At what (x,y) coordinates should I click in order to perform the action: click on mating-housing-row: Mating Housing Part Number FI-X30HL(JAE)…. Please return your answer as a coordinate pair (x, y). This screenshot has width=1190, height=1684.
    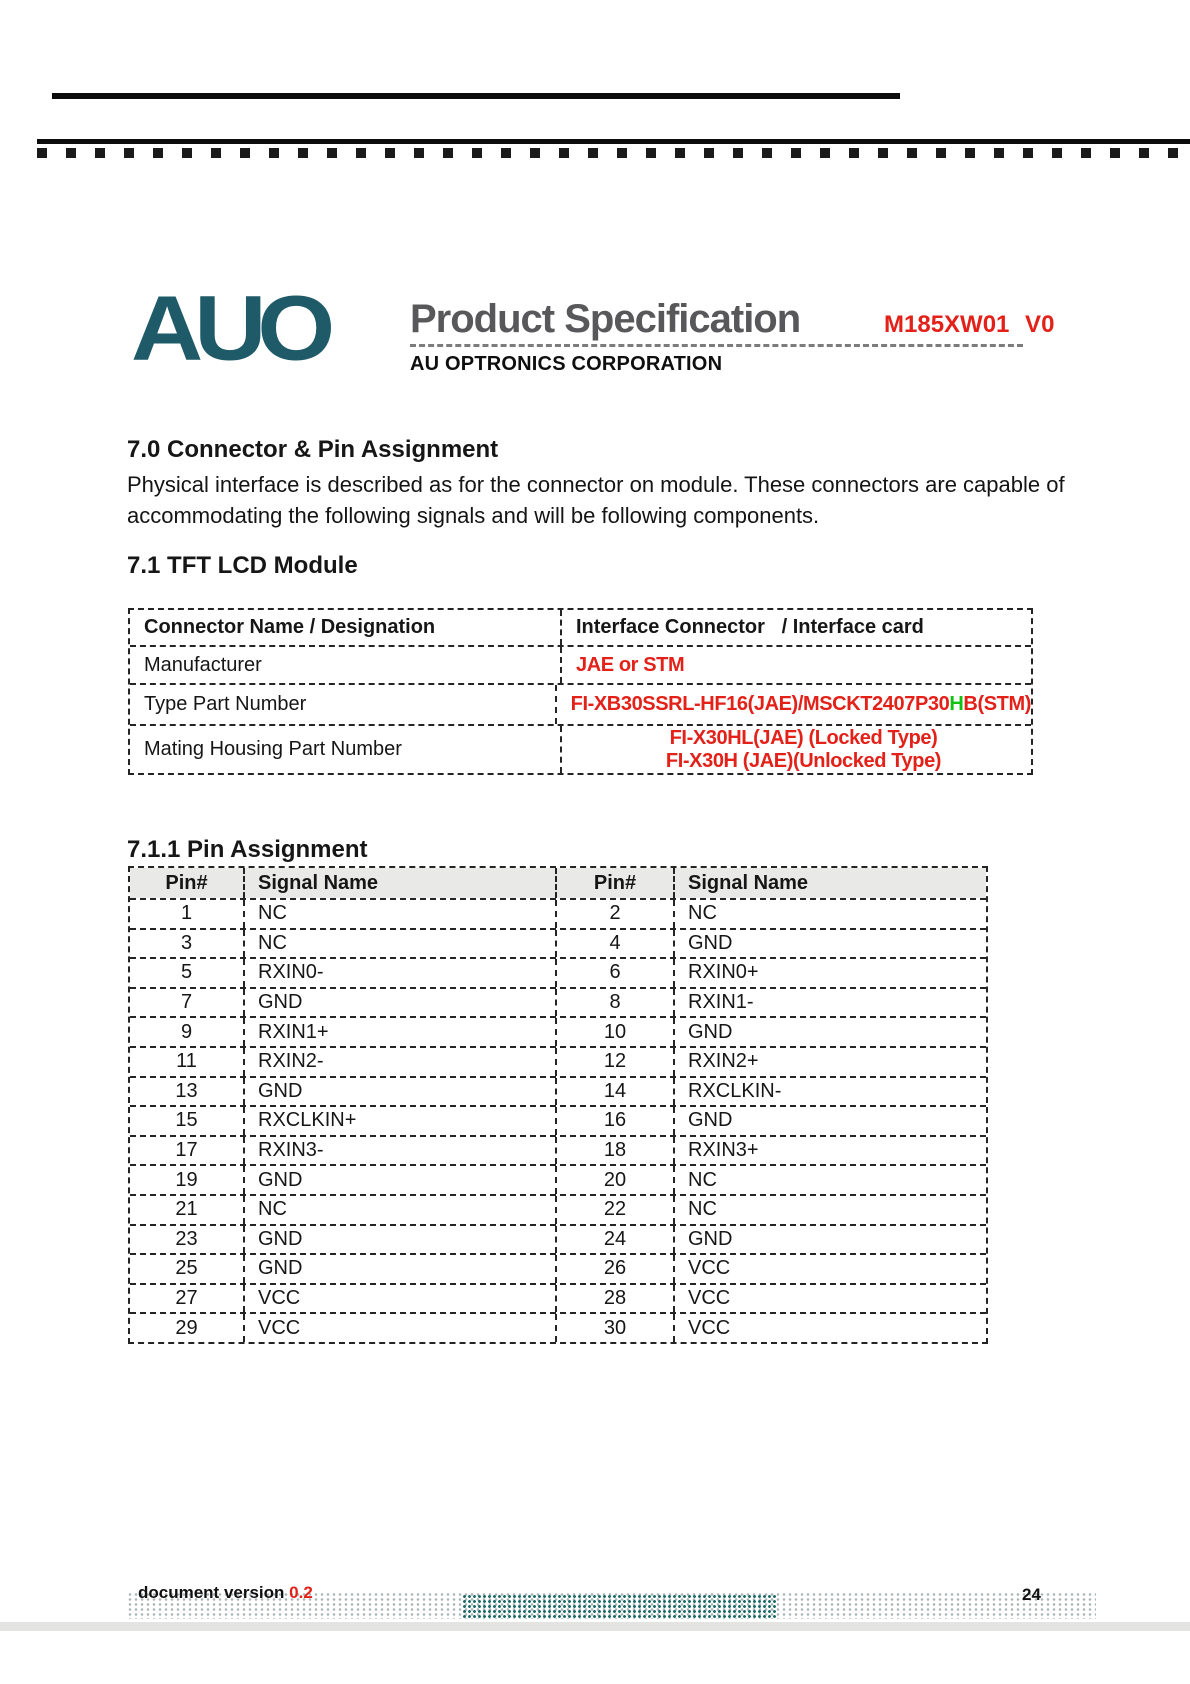
    Looking at the image, I should click on (580, 748).